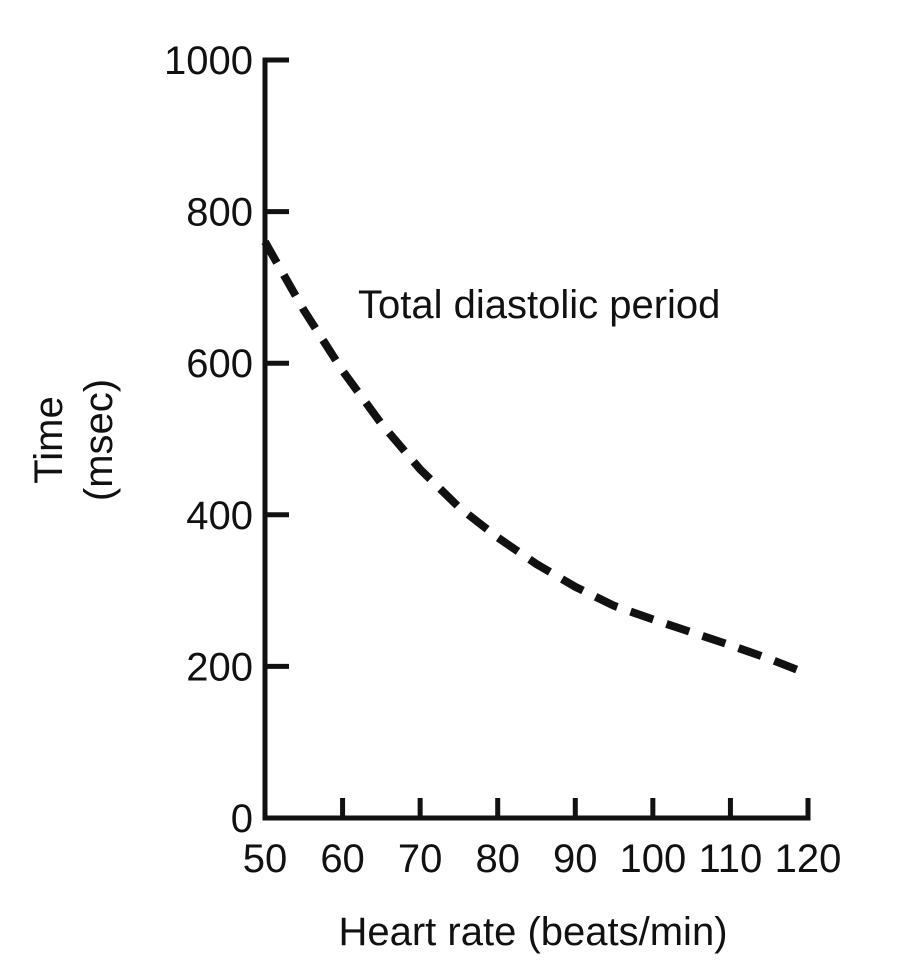 Image resolution: width=916 pixels, height=962 pixels. What do you see at coordinates (497, 859) in the screenshot?
I see `x-tick-label: 80` at bounding box center [497, 859].